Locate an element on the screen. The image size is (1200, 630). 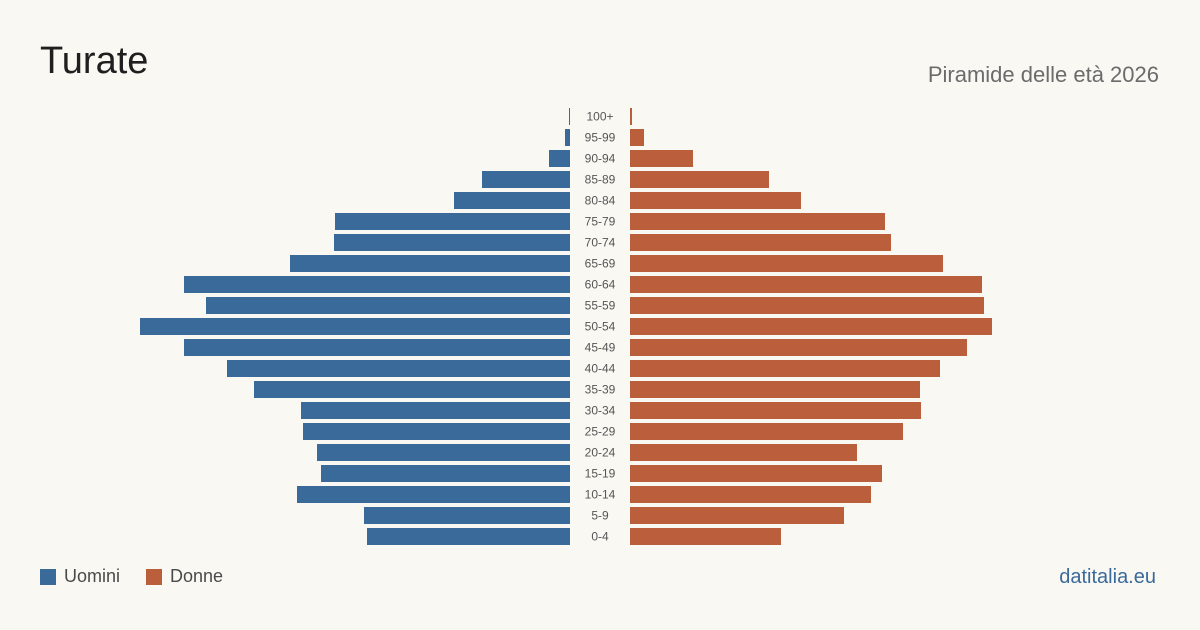
legend-item-women: Donne is located at coordinates (184, 576).